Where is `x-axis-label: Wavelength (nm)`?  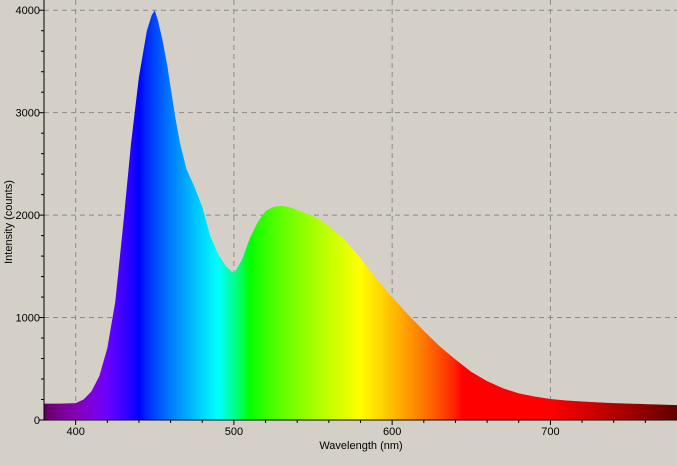
x-axis-label: Wavelength (nm) is located at coordinates (360, 446).